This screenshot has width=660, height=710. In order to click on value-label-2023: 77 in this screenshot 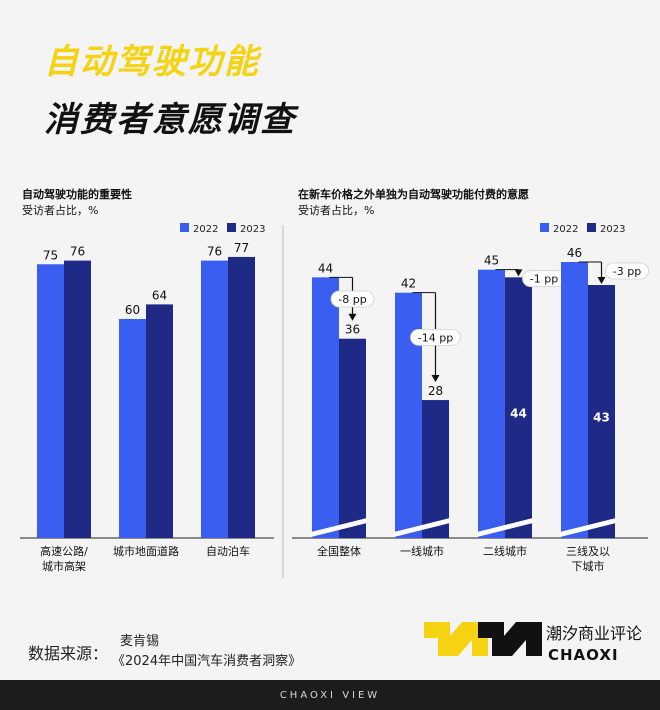, I will do `click(241, 248)`.